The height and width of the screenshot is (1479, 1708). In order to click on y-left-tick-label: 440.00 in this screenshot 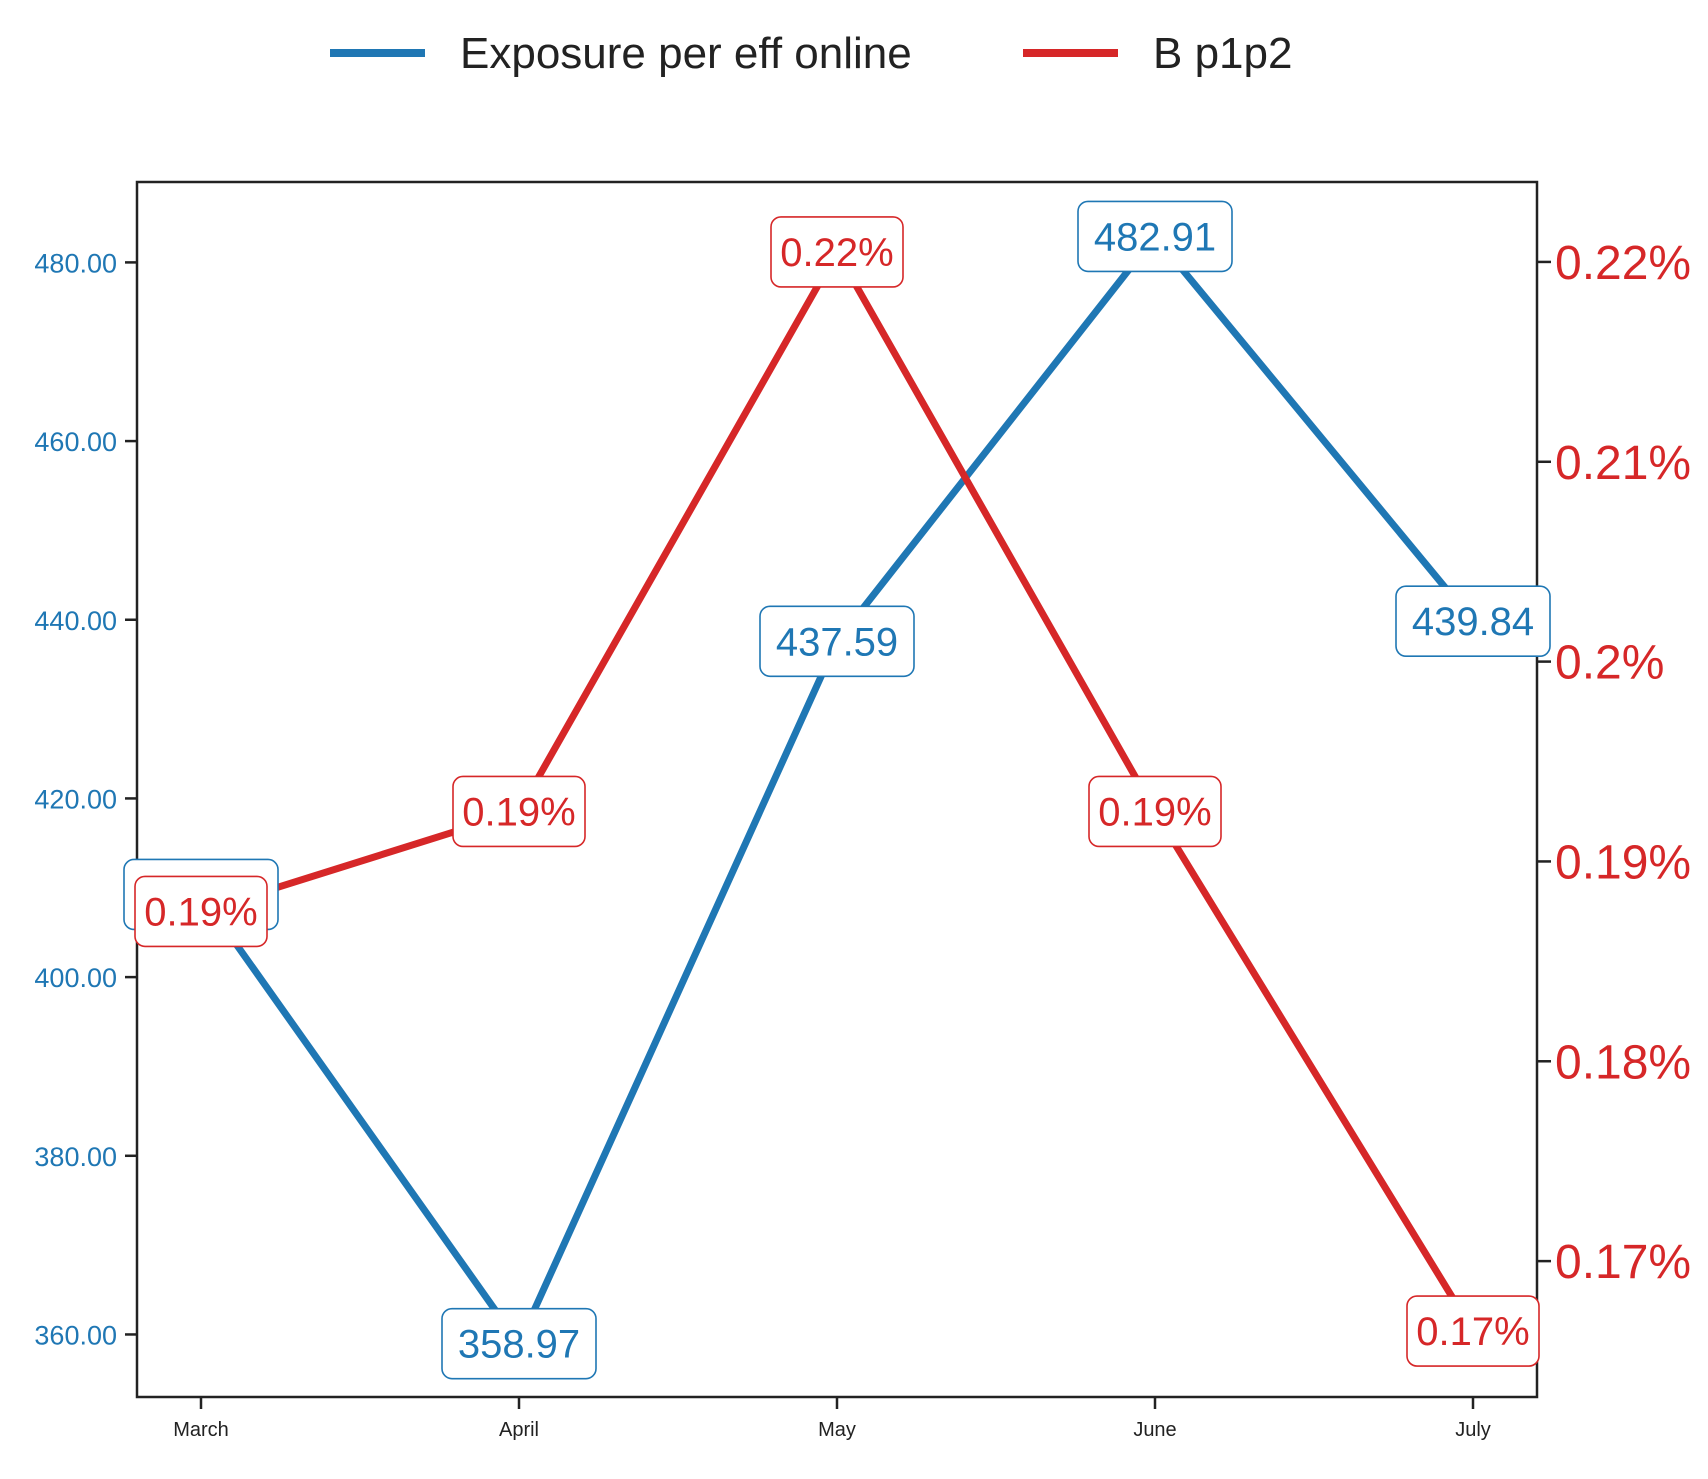, I will do `click(75, 621)`.